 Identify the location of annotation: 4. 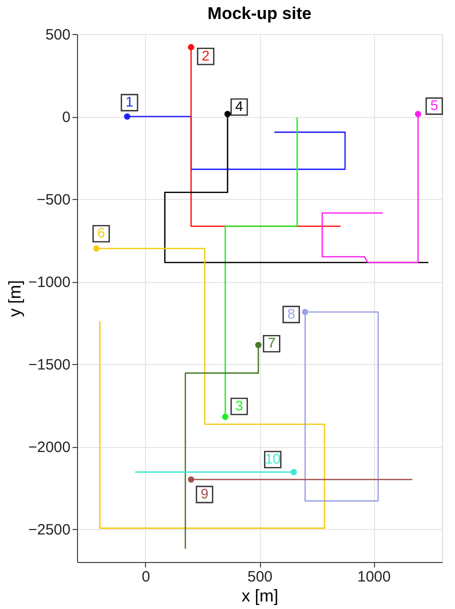
(239, 106).